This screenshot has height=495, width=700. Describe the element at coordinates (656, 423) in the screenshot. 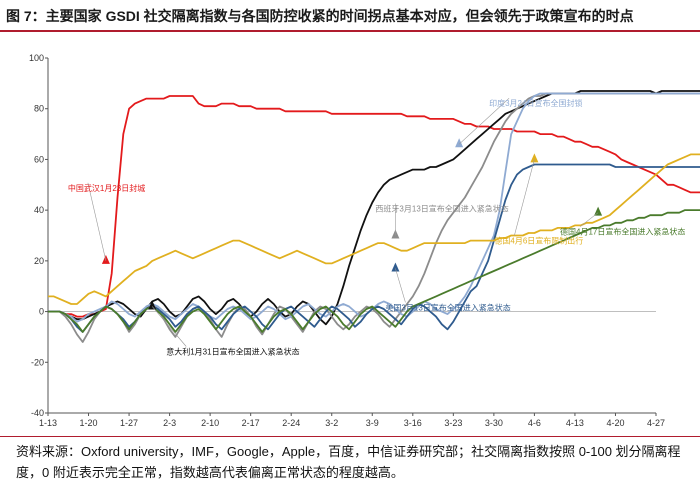

I see `x-tick-label: 4-27` at that location.